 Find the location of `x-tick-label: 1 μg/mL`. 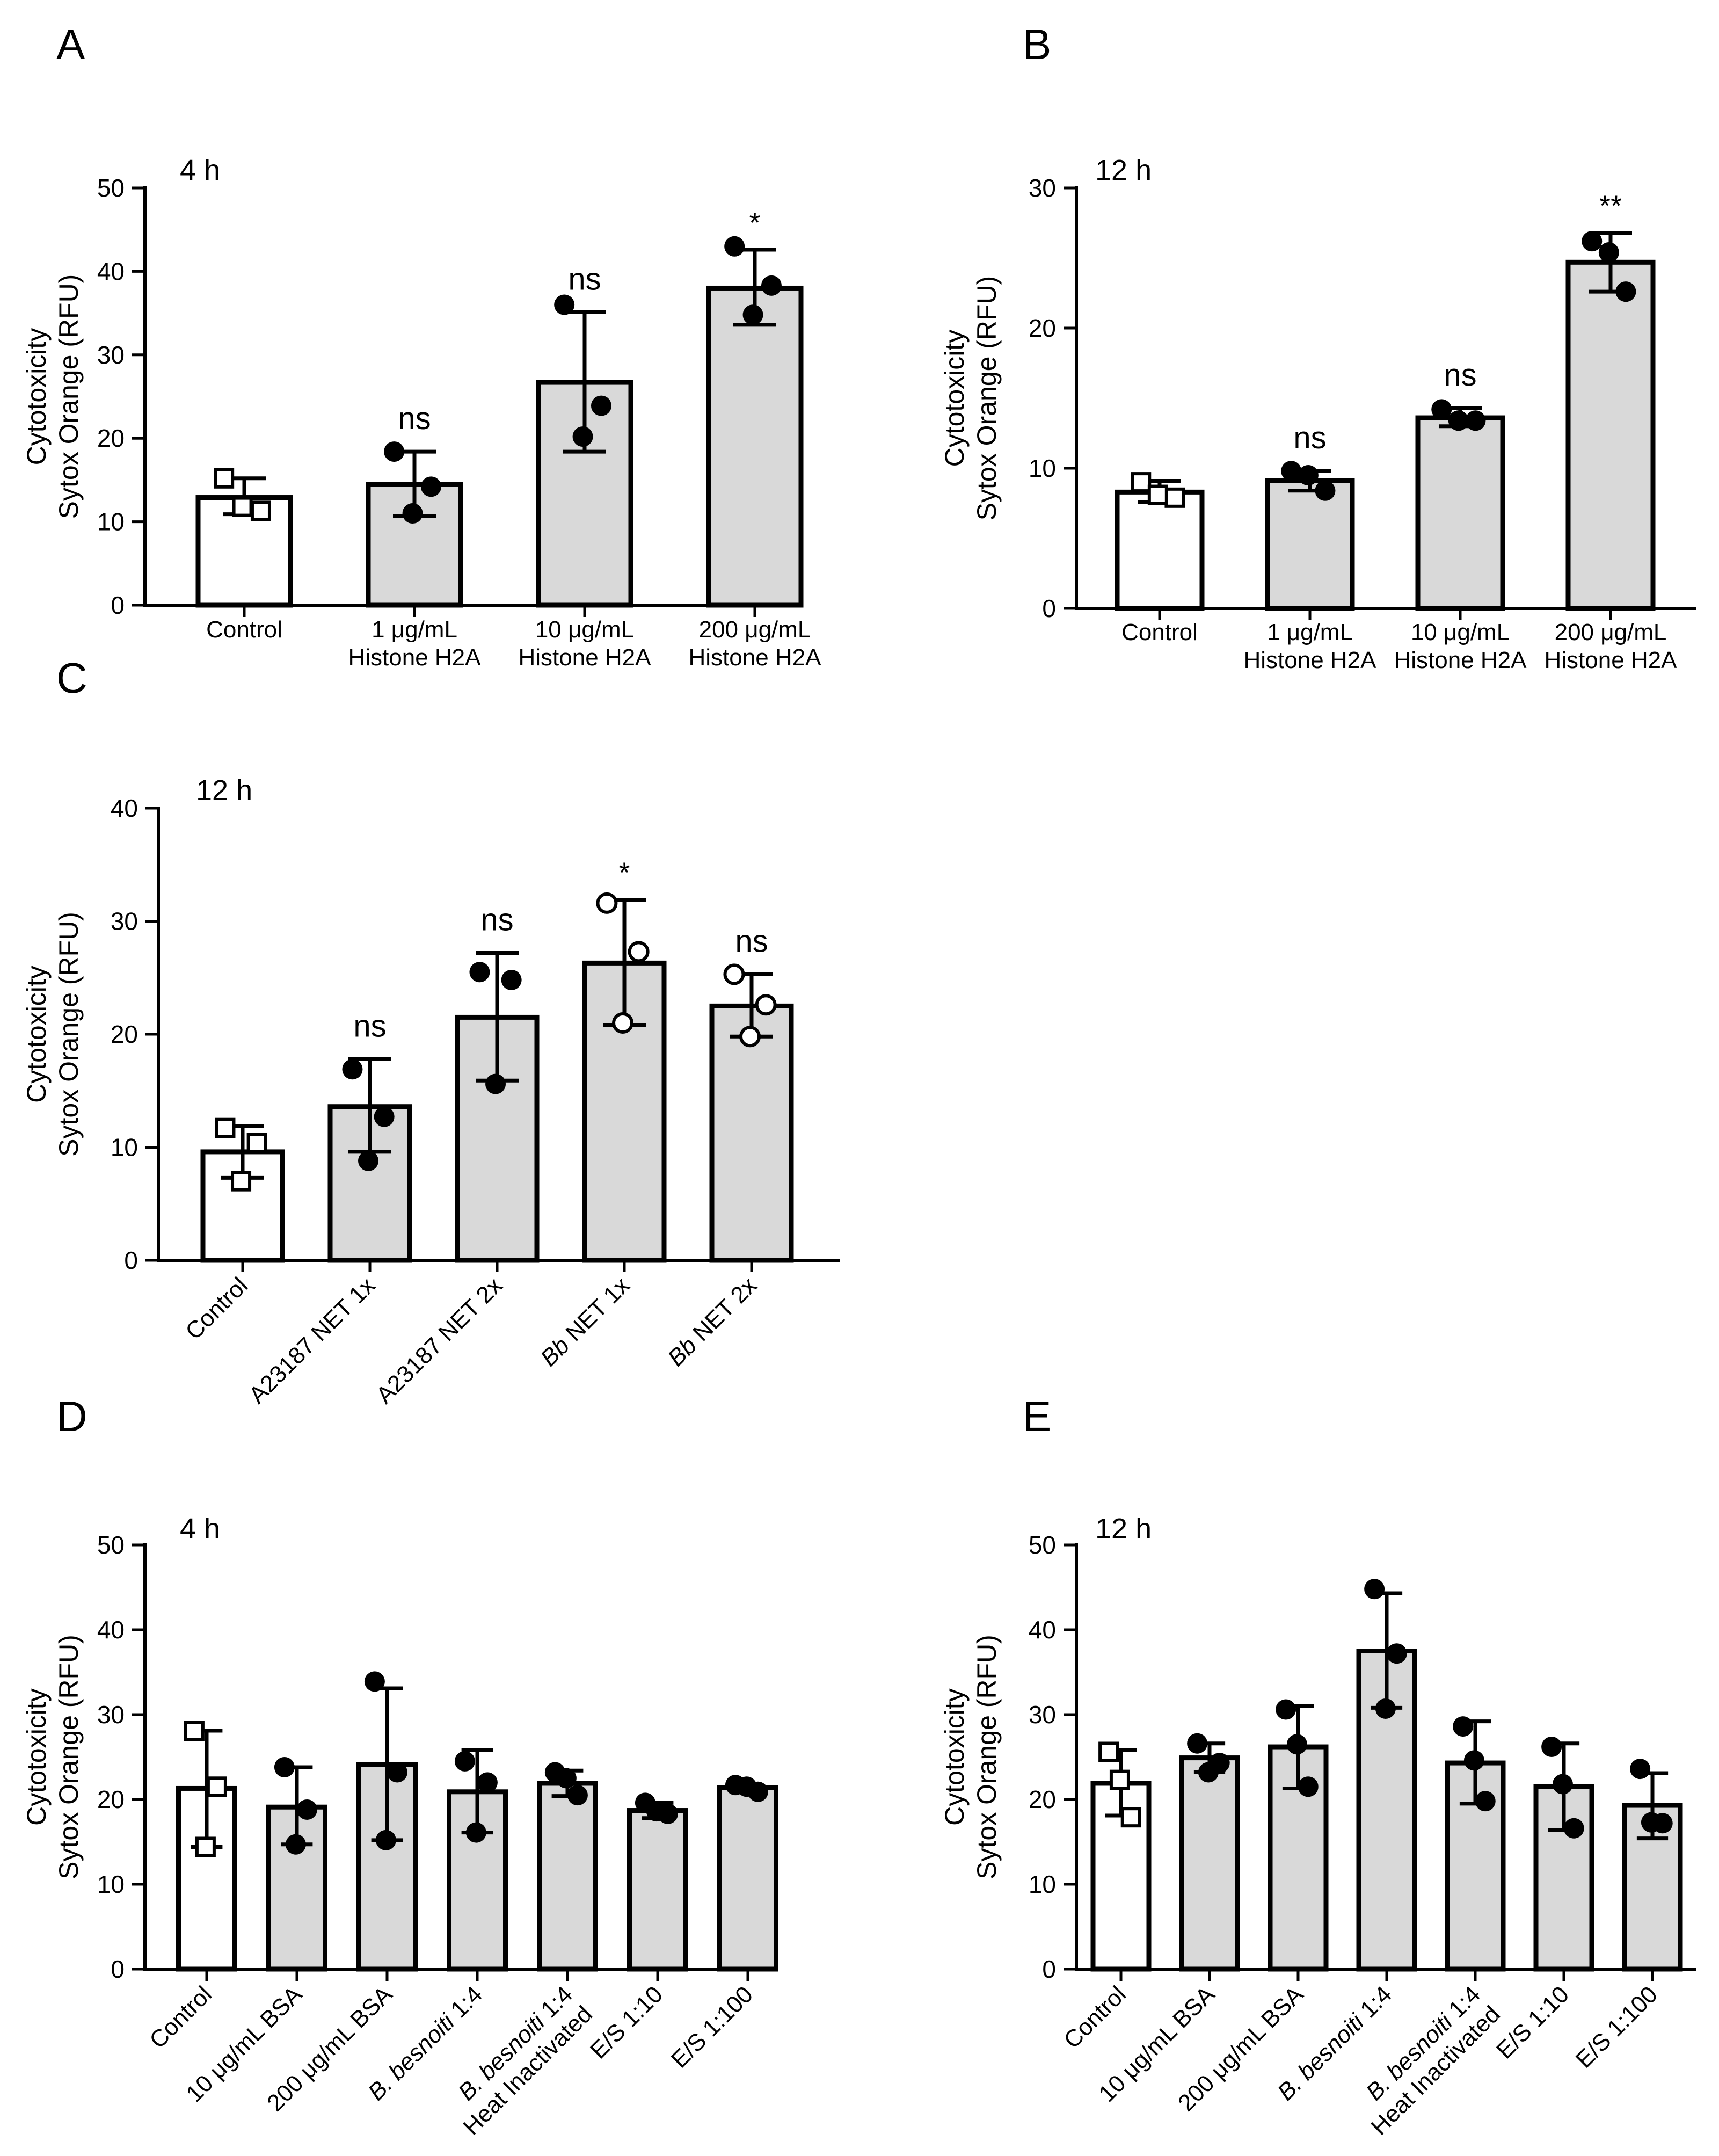

x-tick-label: 1 μg/mL is located at coordinates (1310, 632).